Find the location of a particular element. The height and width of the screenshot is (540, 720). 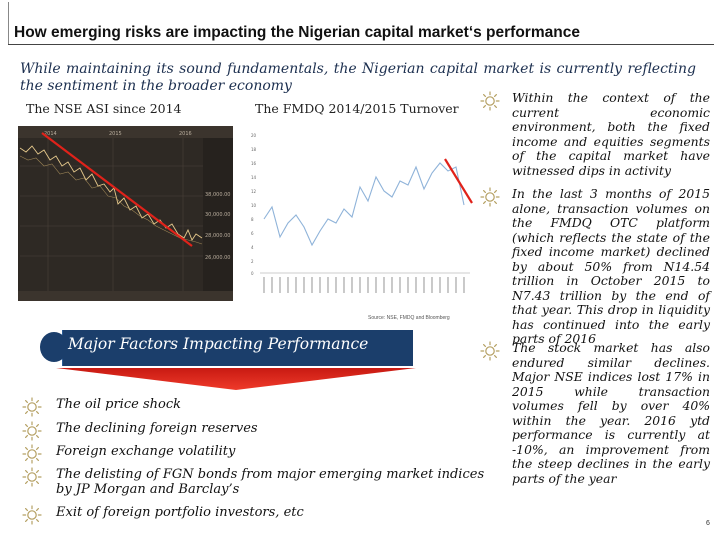

nse-year-label: 2015 is located at coordinates (115, 134).